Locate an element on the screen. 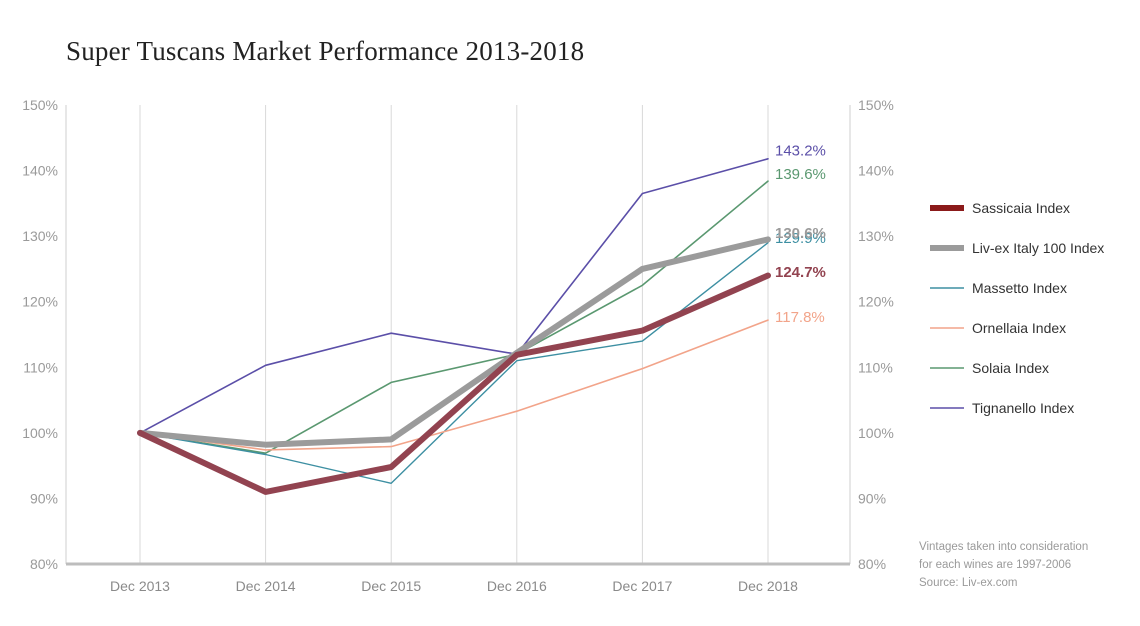 The height and width of the screenshot is (626, 1140). y-tick-label-right: 140% is located at coordinates (876, 171).